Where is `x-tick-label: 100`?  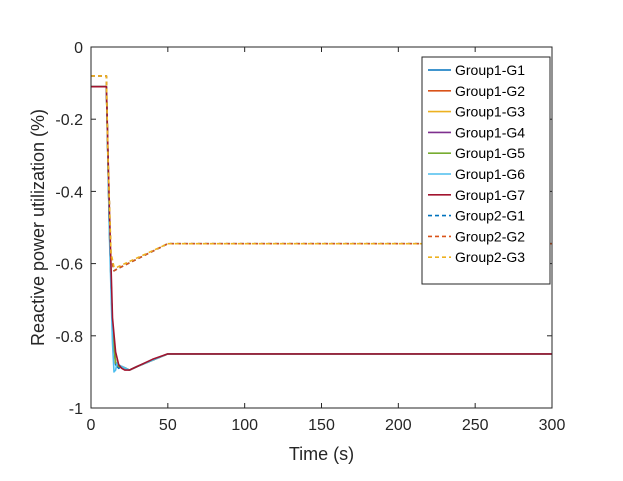 x-tick-label: 100 is located at coordinates (244, 425).